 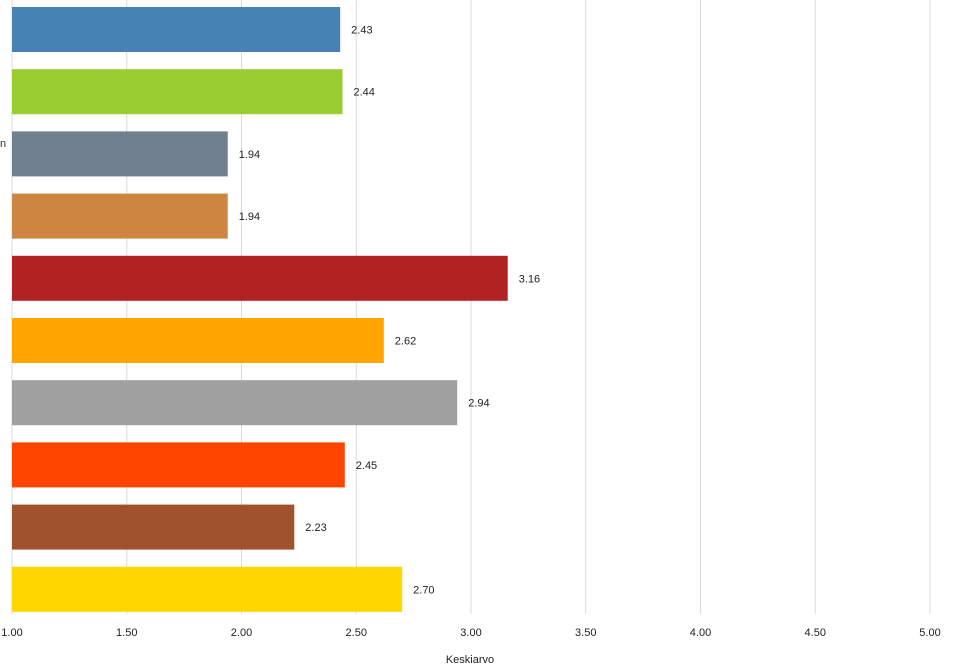 What do you see at coordinates (478, 404) in the screenshot?
I see `bar-value-label-6: 2.94` at bounding box center [478, 404].